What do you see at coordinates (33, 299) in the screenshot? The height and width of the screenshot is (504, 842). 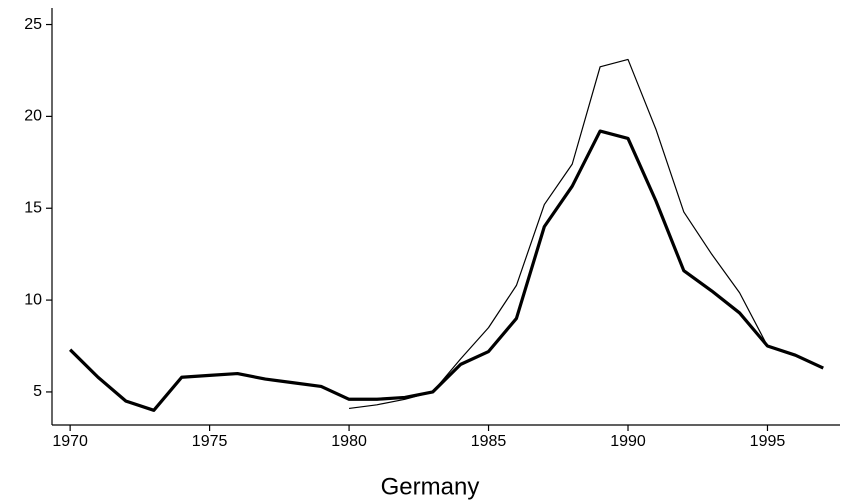 I see `y-tick-label: 10` at bounding box center [33, 299].